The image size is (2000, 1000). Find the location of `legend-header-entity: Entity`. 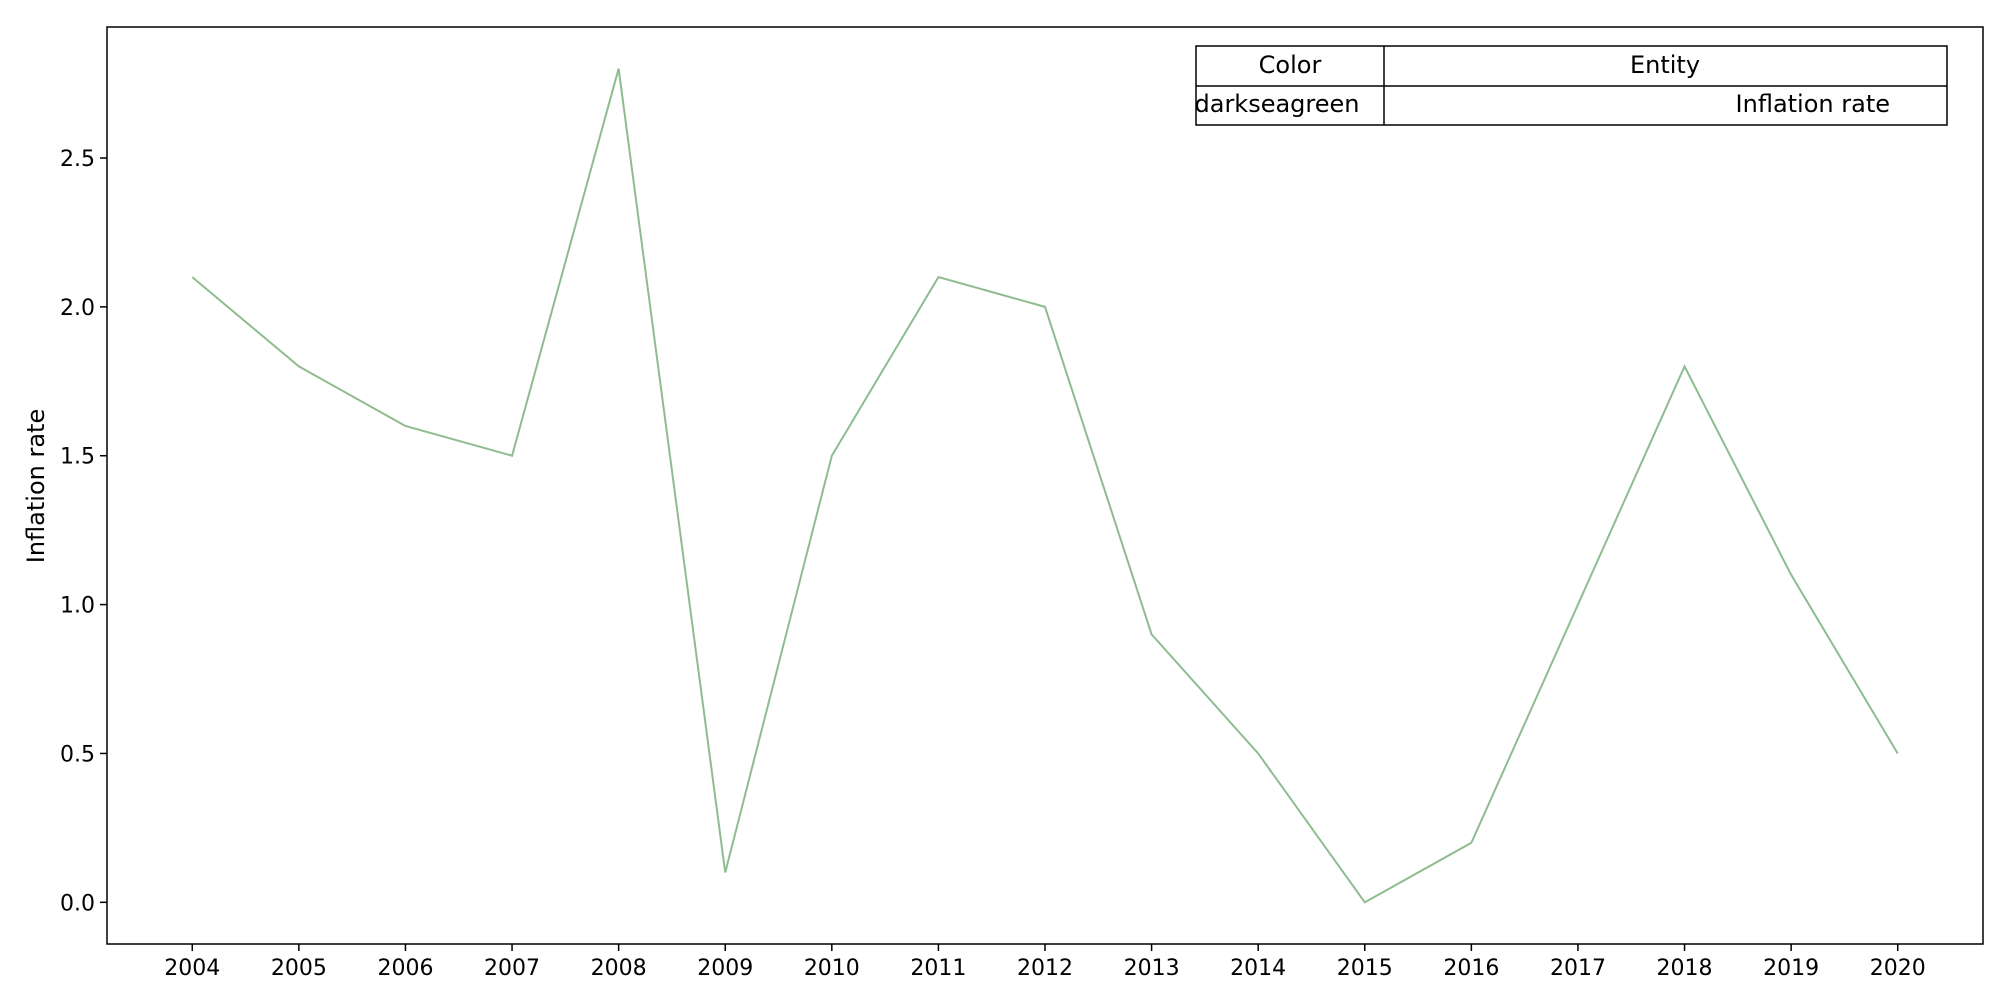

legend-header-entity: Entity is located at coordinates (1665, 65).